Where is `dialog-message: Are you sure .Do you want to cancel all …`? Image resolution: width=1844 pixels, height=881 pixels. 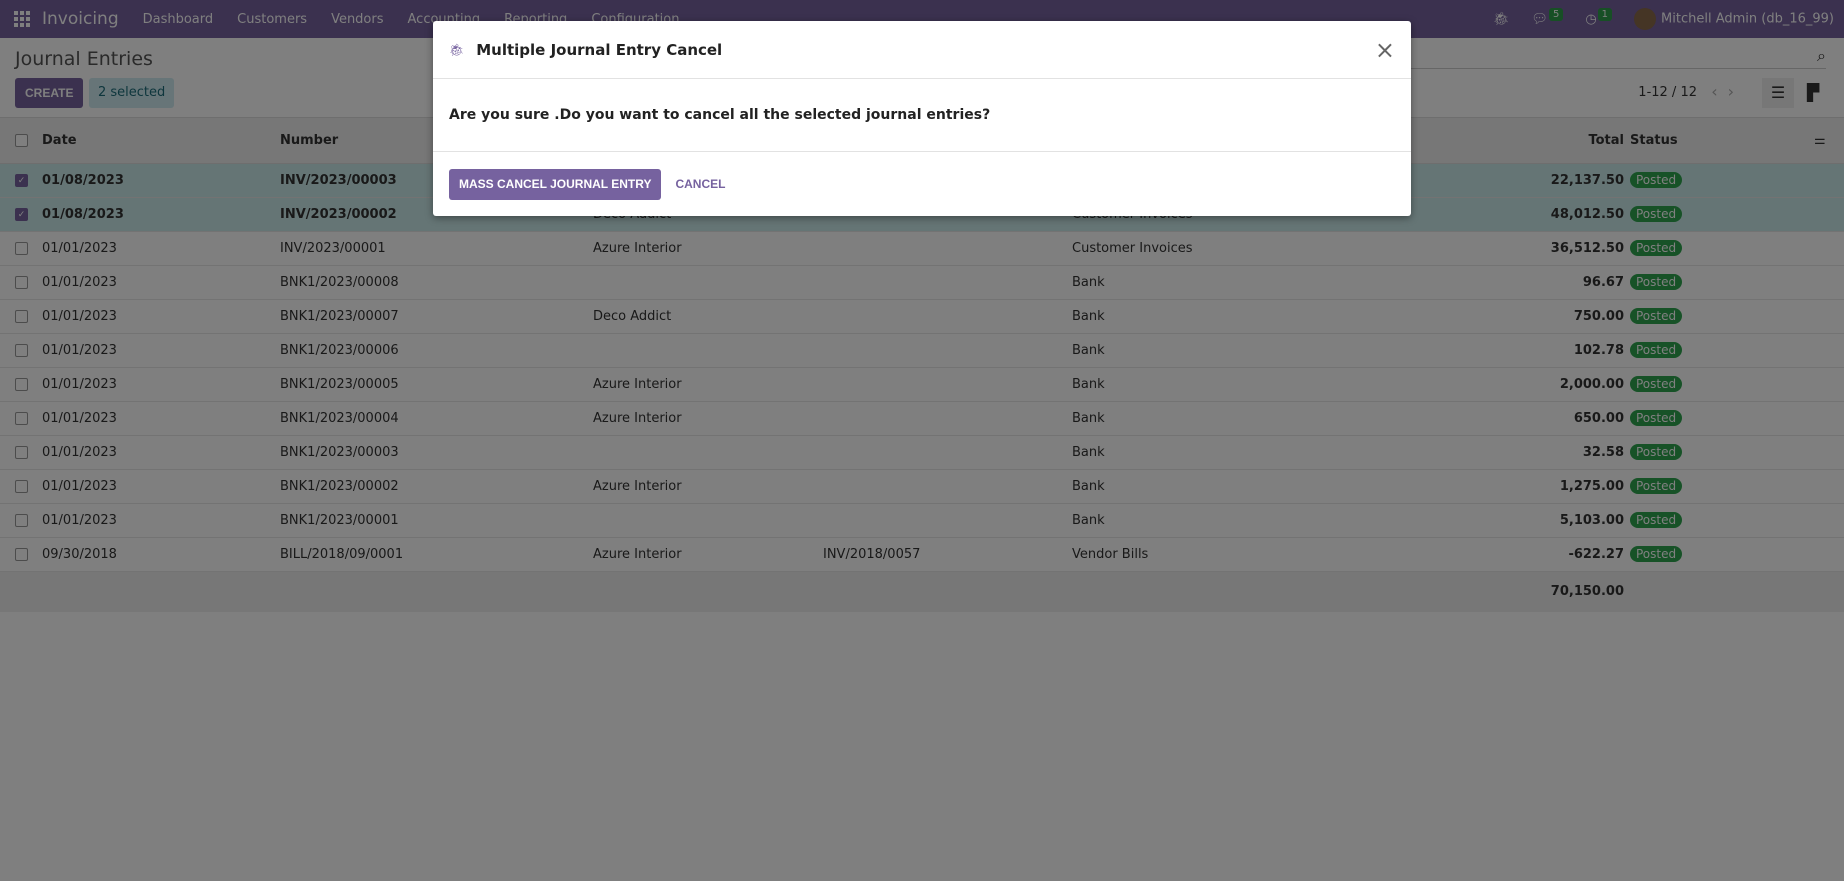 dialog-message: Are you sure .Do you want to cancel all … is located at coordinates (922, 115).